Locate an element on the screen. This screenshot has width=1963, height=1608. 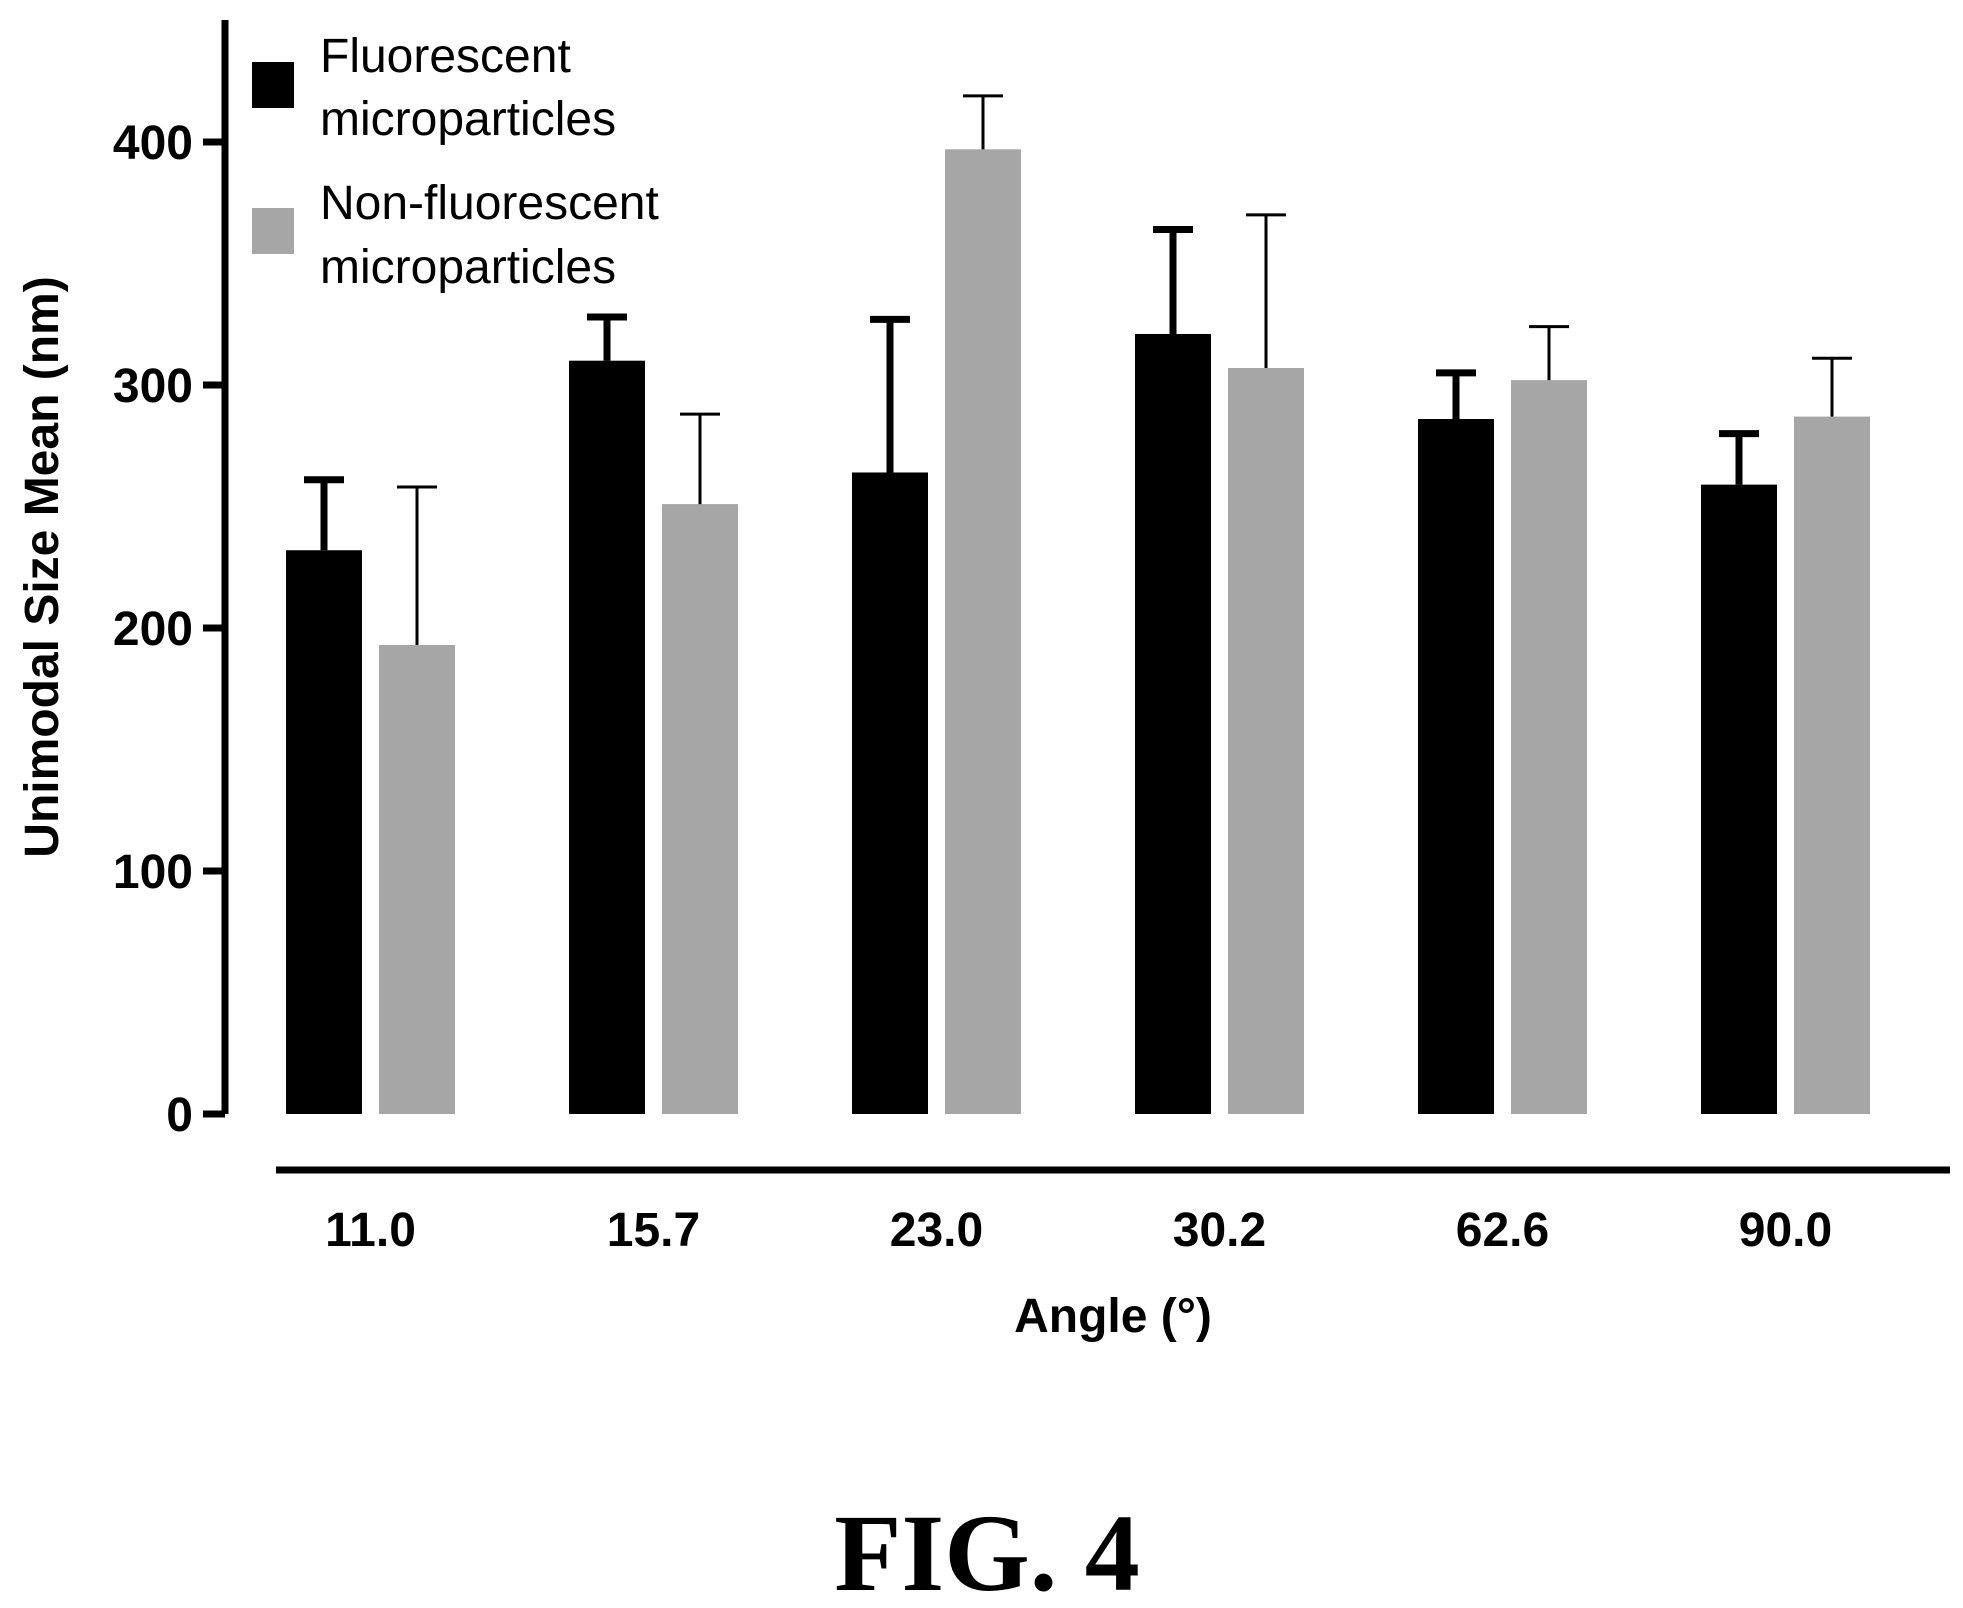
bar-non-fluorescent-23.0 is located at coordinates (983, 632).